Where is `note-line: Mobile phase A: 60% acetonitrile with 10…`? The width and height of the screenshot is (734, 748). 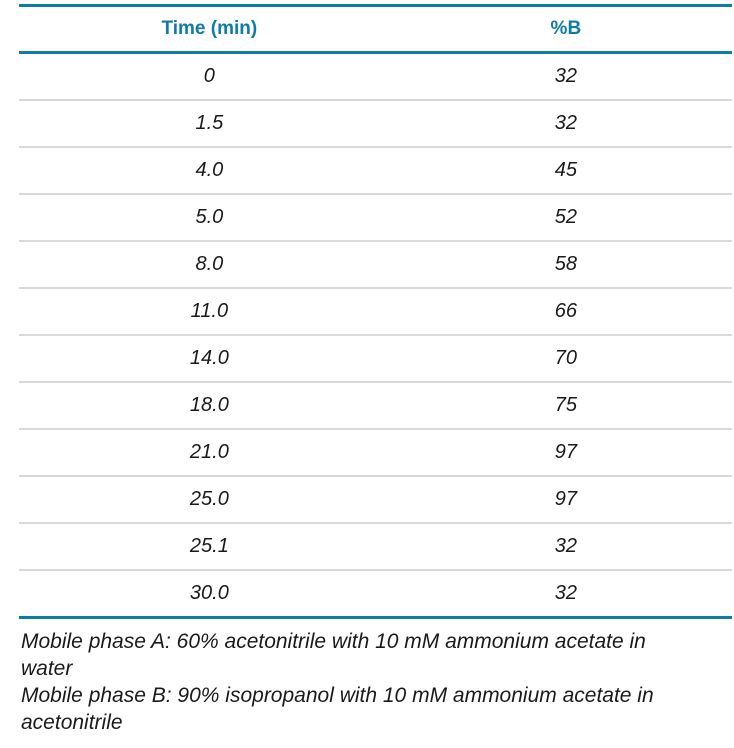 note-line: Mobile phase A: 60% acetonitrile with 10… is located at coordinates (333, 641).